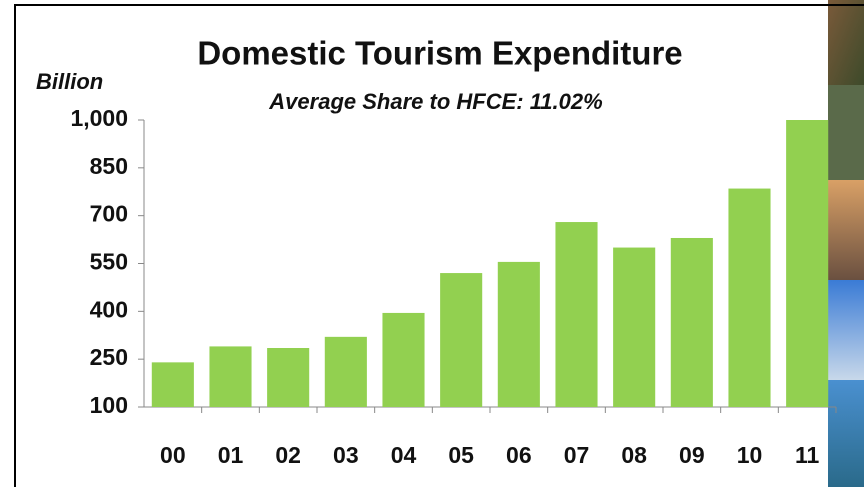 This screenshot has height=487, width=864. I want to click on y-tick-label: 400, so click(109, 309).